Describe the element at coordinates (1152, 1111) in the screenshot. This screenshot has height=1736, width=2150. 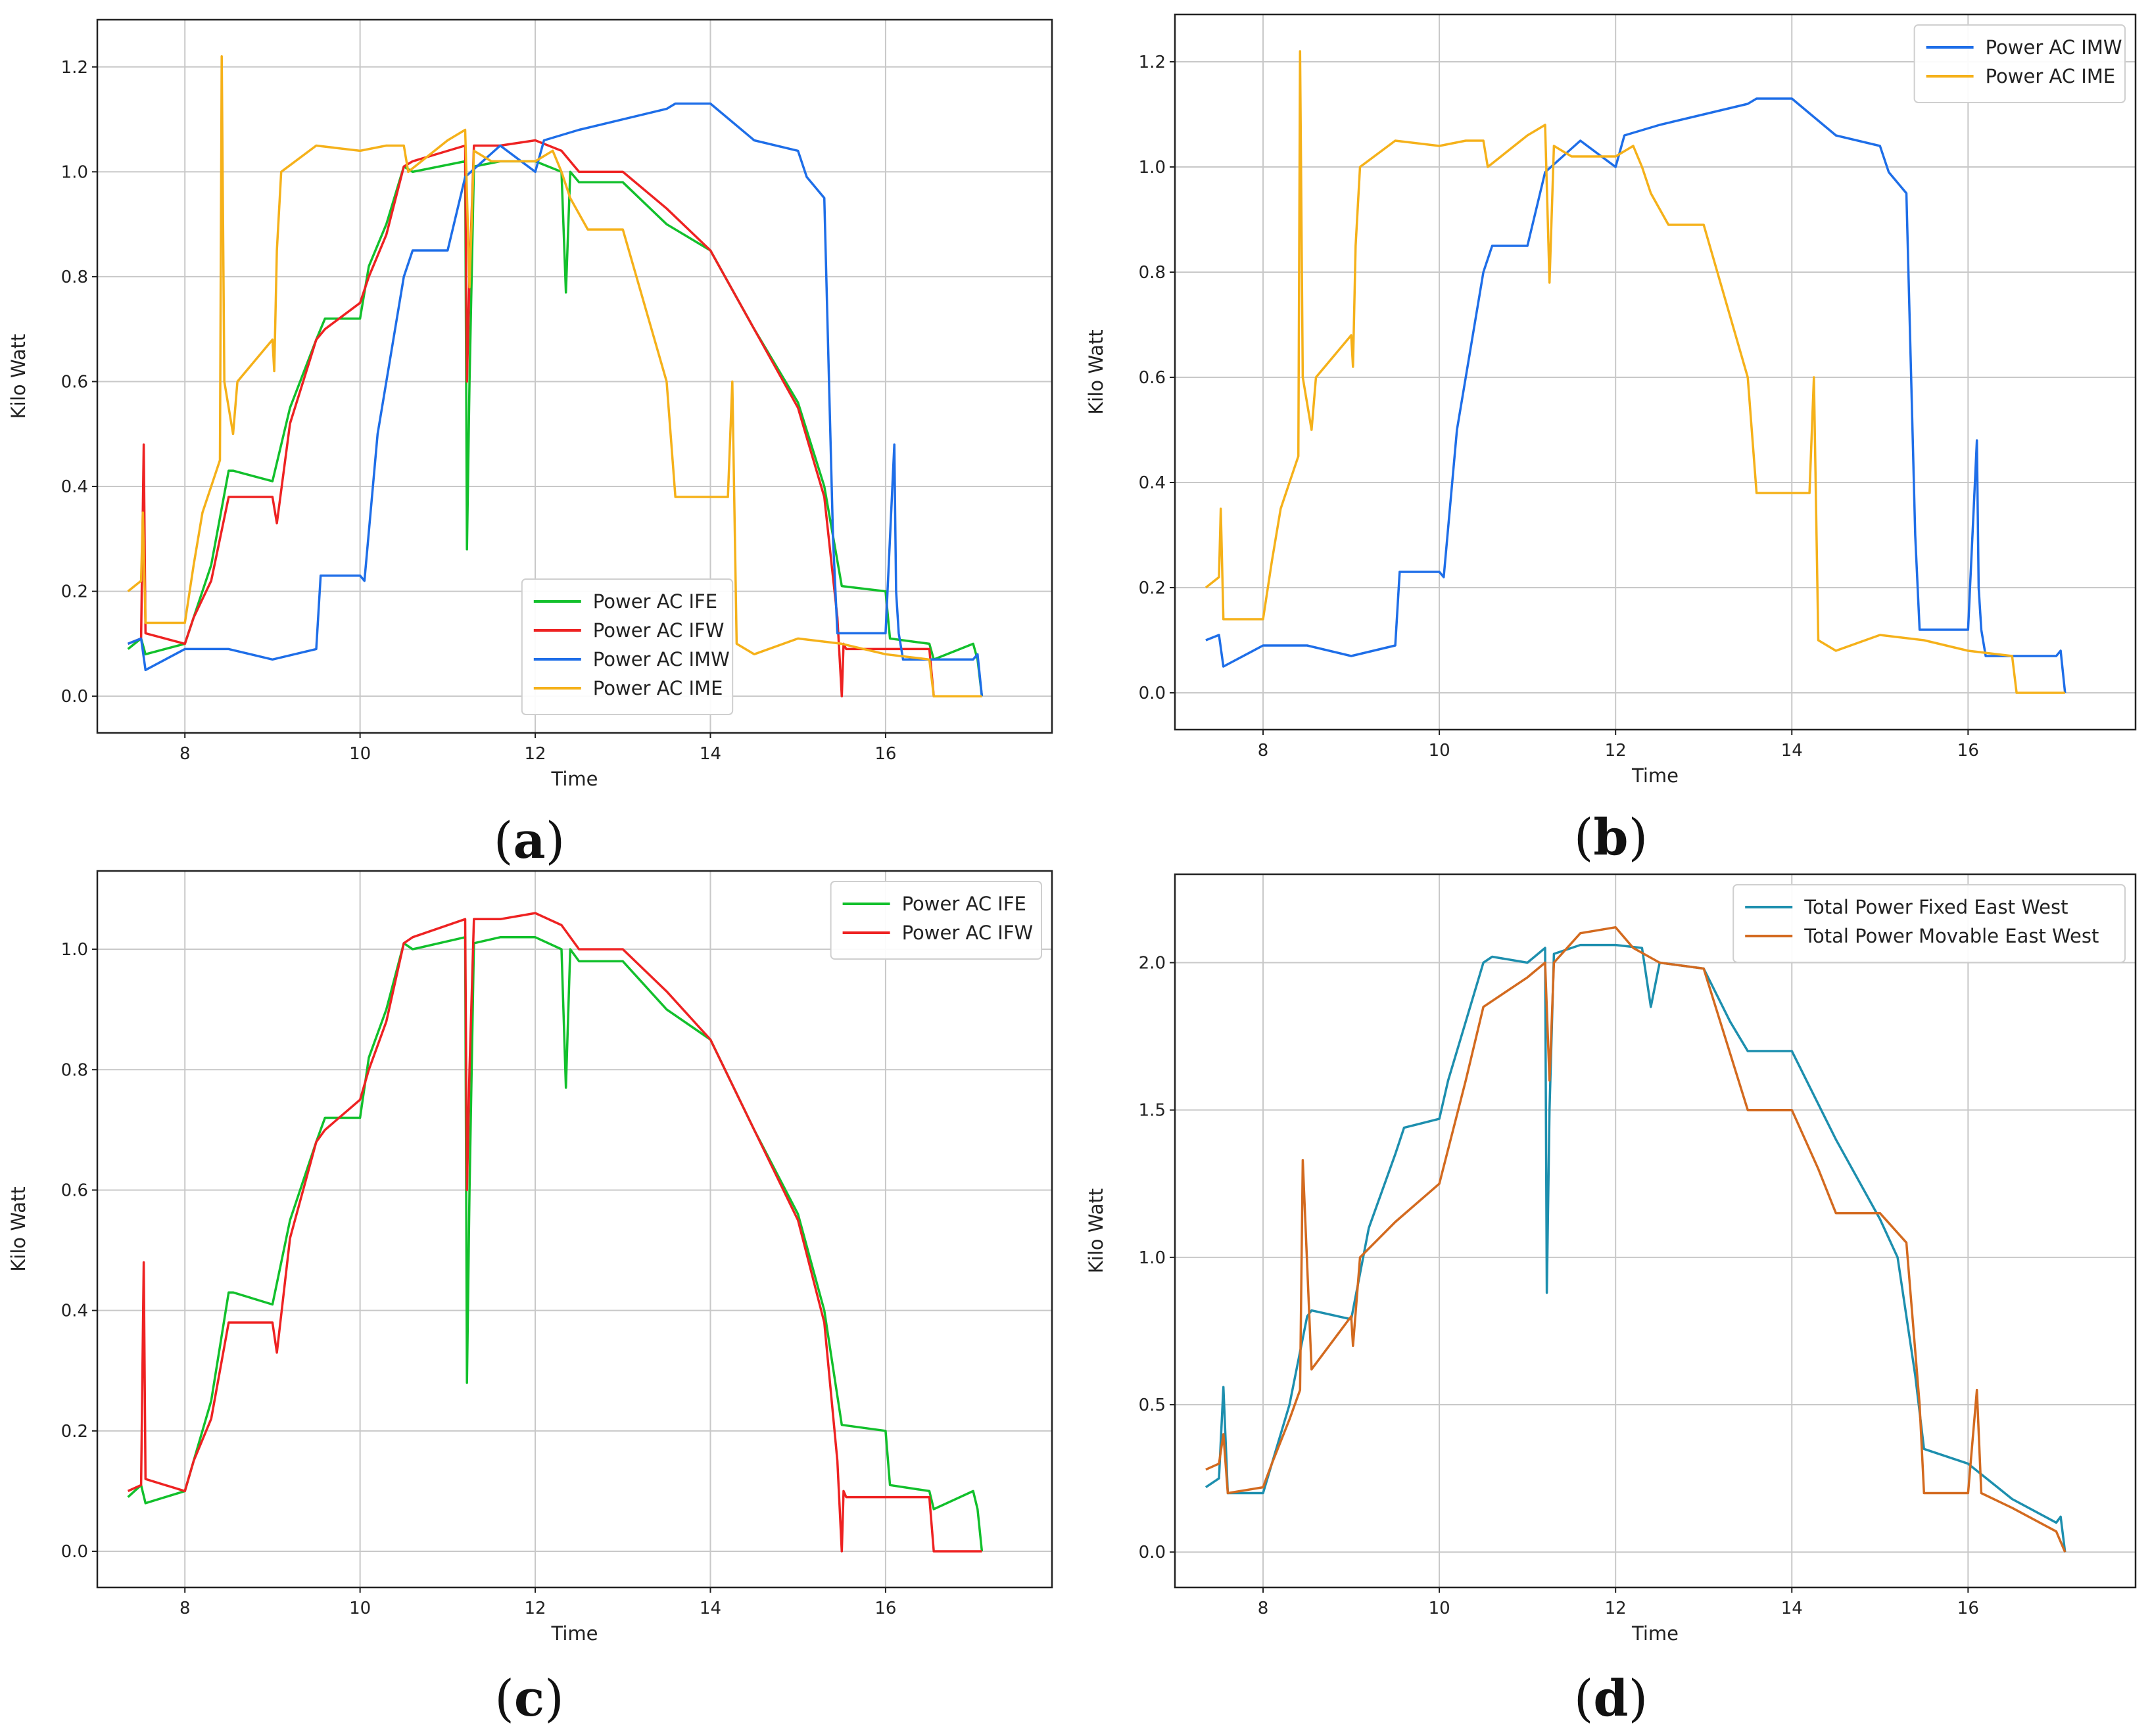
I see `y-tick-label: 1.5` at that location.